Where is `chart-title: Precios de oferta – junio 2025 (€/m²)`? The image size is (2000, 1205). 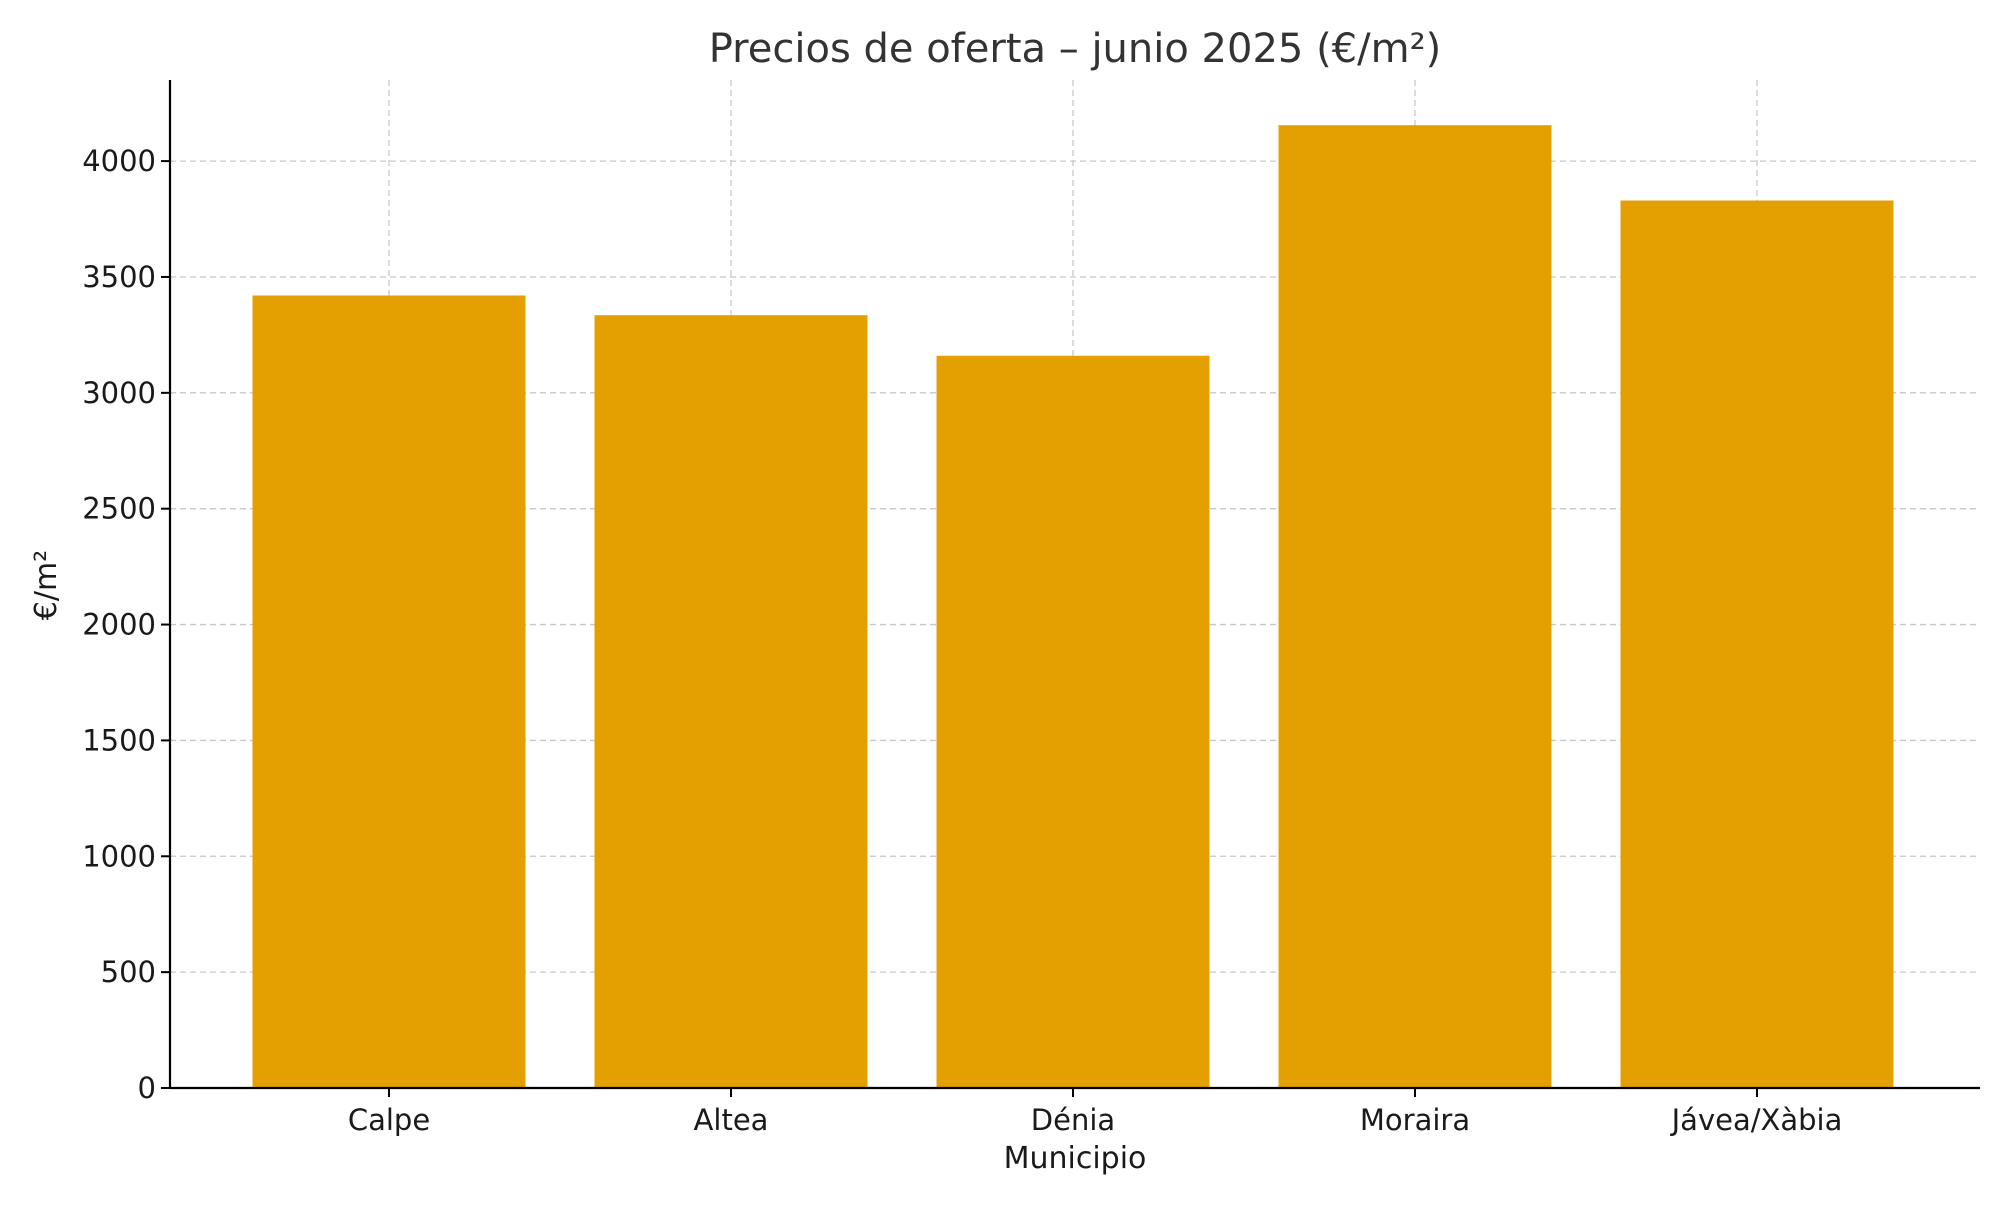 chart-title: Precios de oferta – junio 2025 (€/m²) is located at coordinates (1075, 49).